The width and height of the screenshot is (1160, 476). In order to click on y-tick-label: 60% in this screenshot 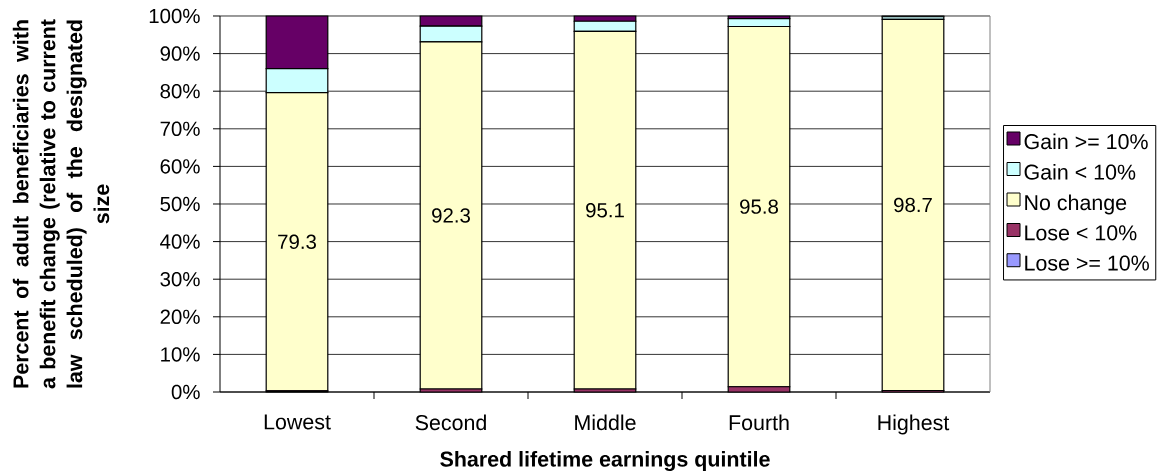, I will do `click(180, 166)`.